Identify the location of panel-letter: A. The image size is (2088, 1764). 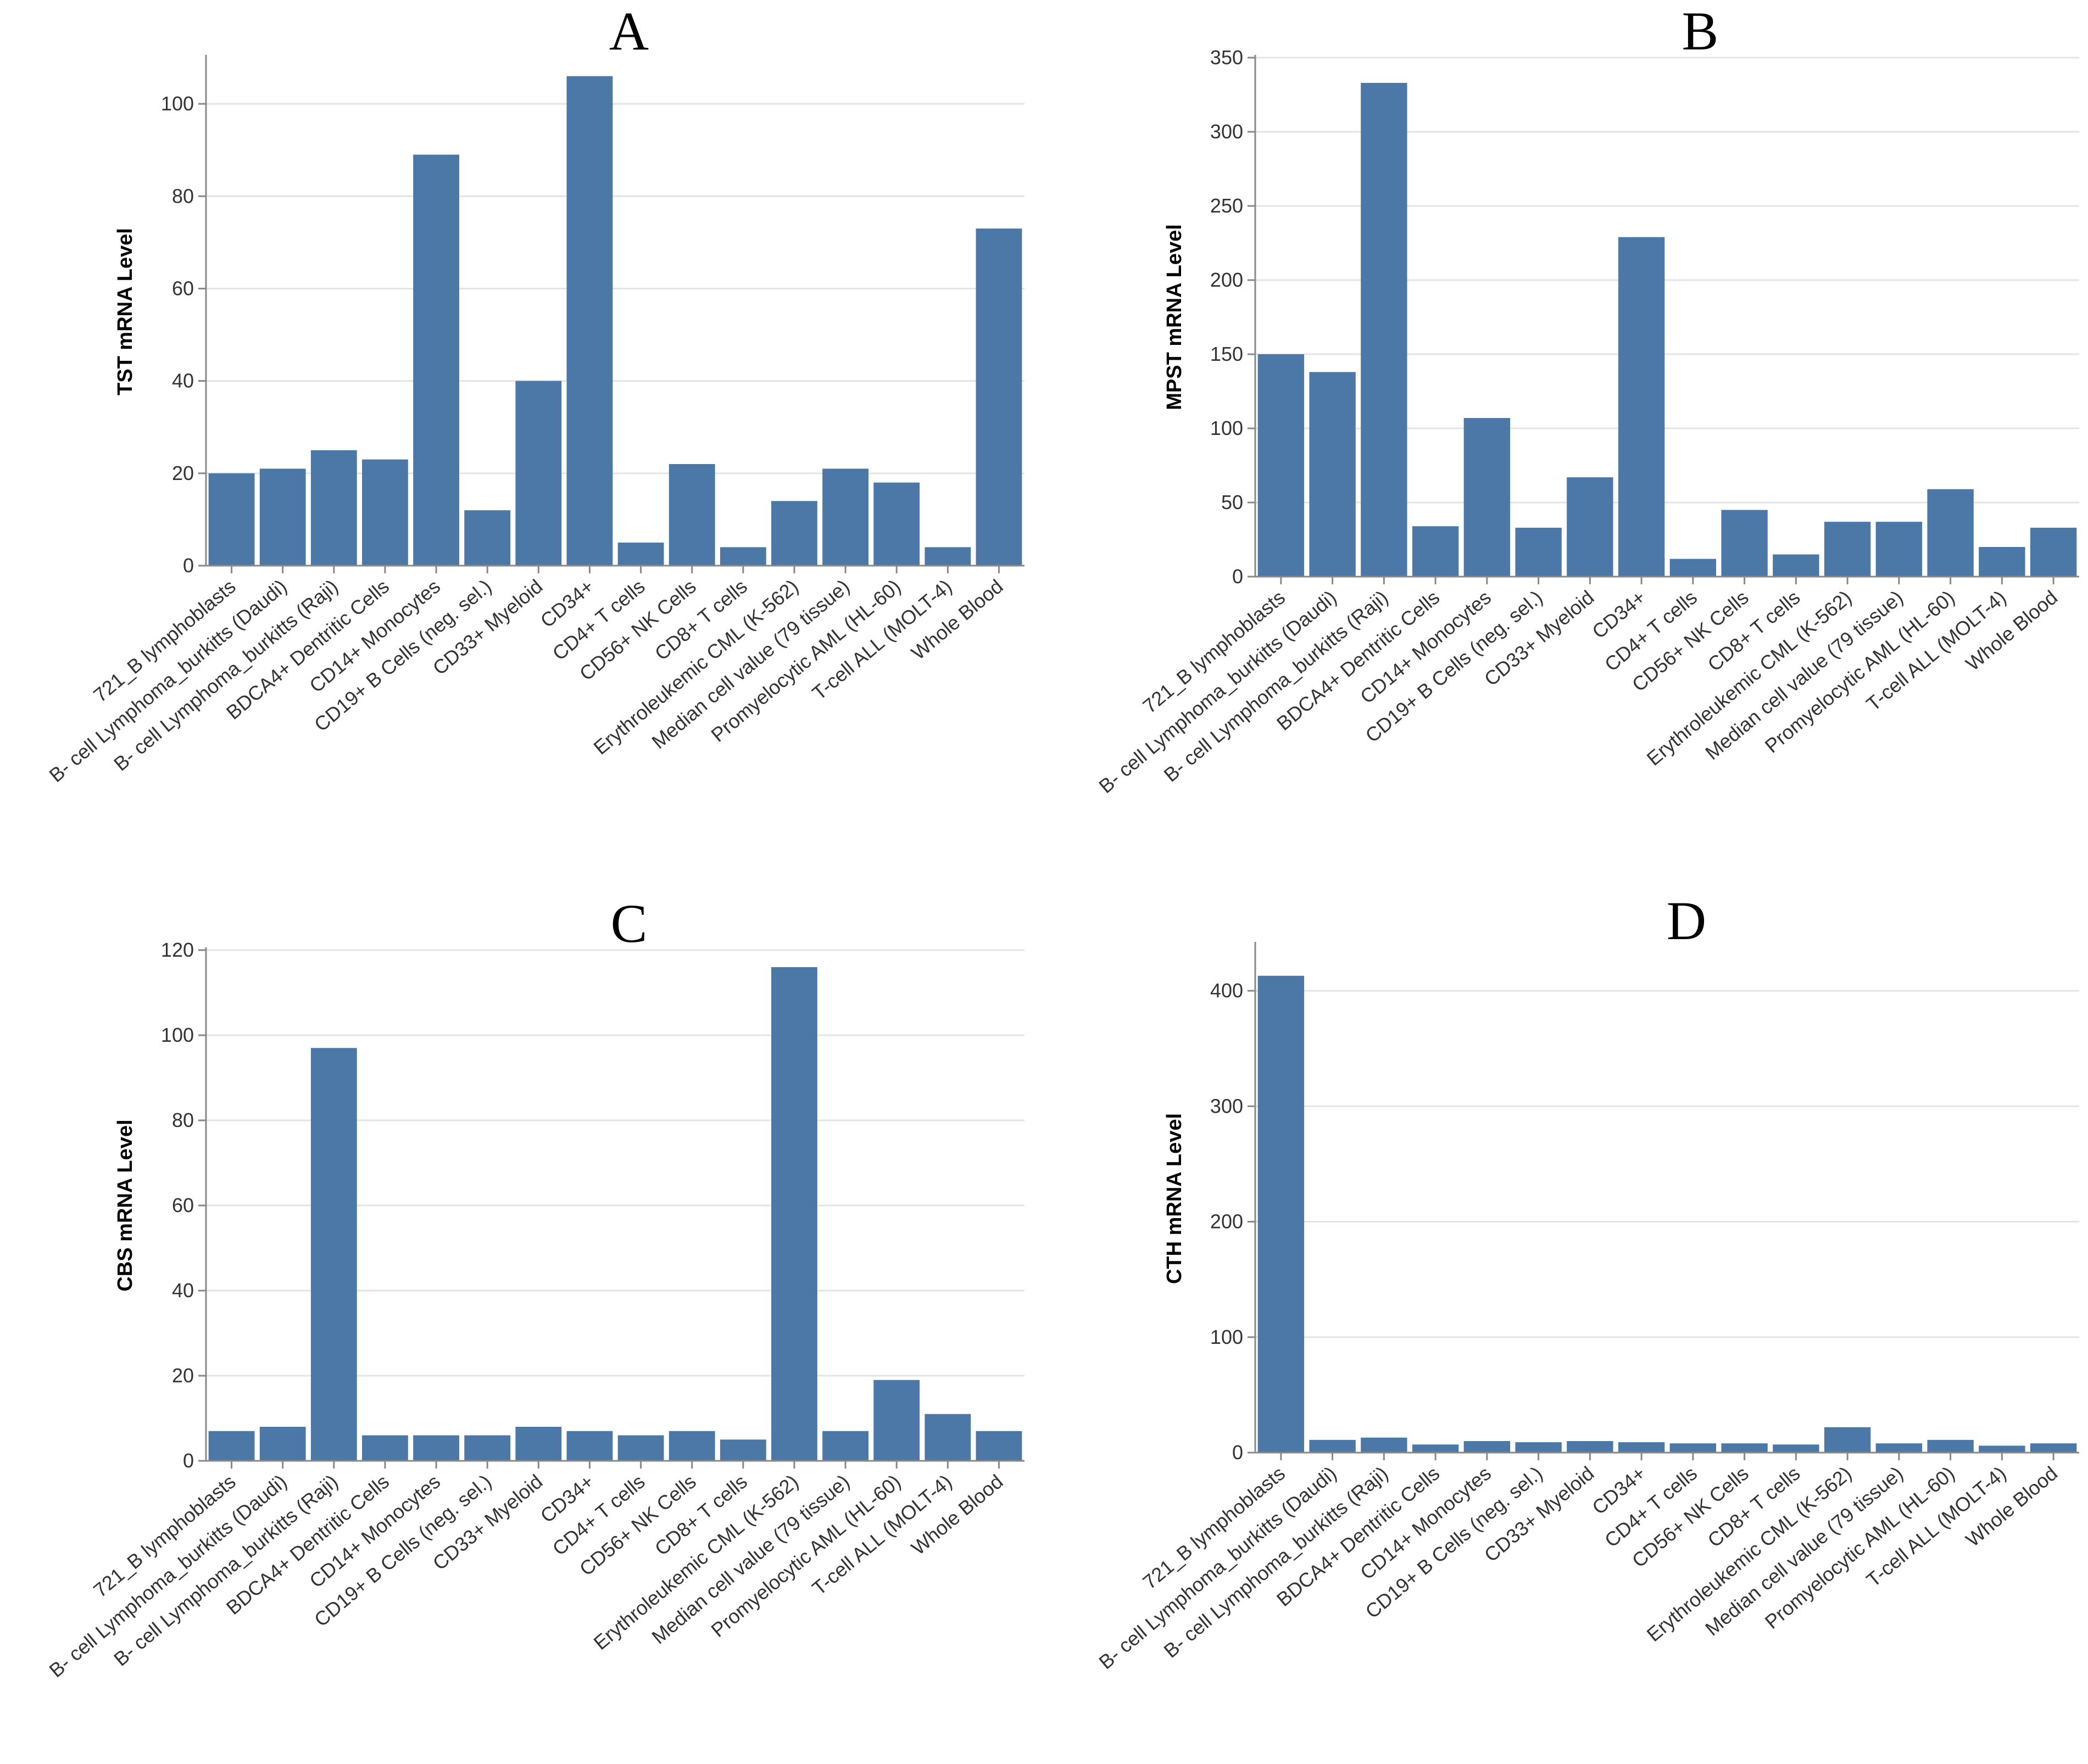
(629, 31).